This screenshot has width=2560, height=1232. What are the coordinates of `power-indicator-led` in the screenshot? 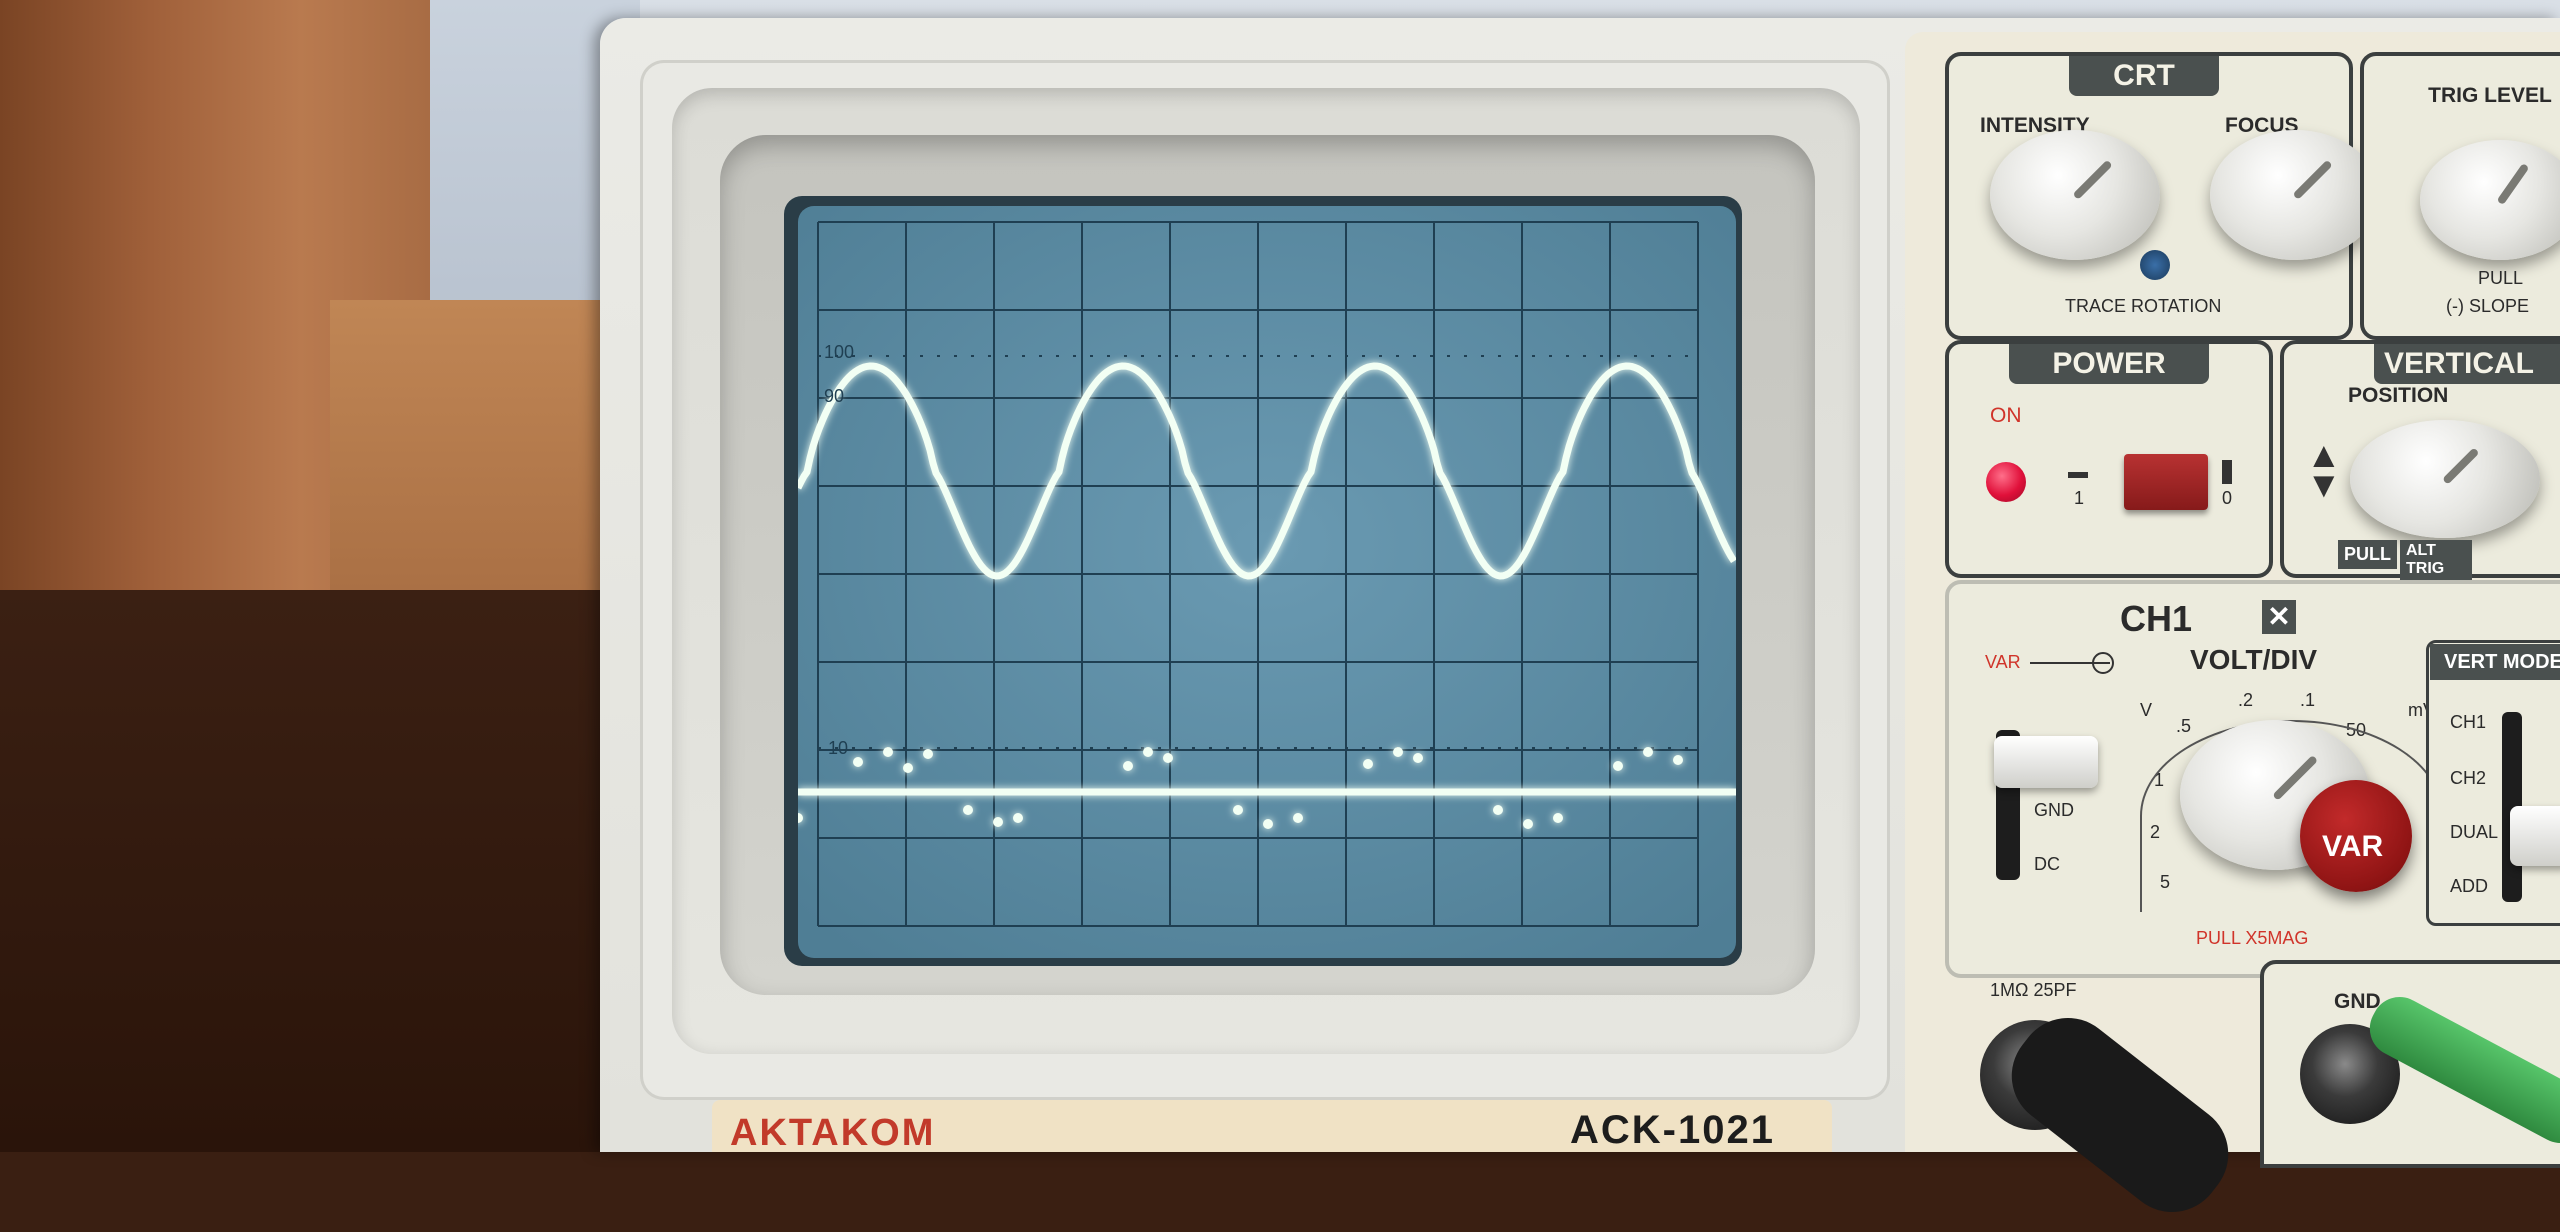 It's located at (2006, 482).